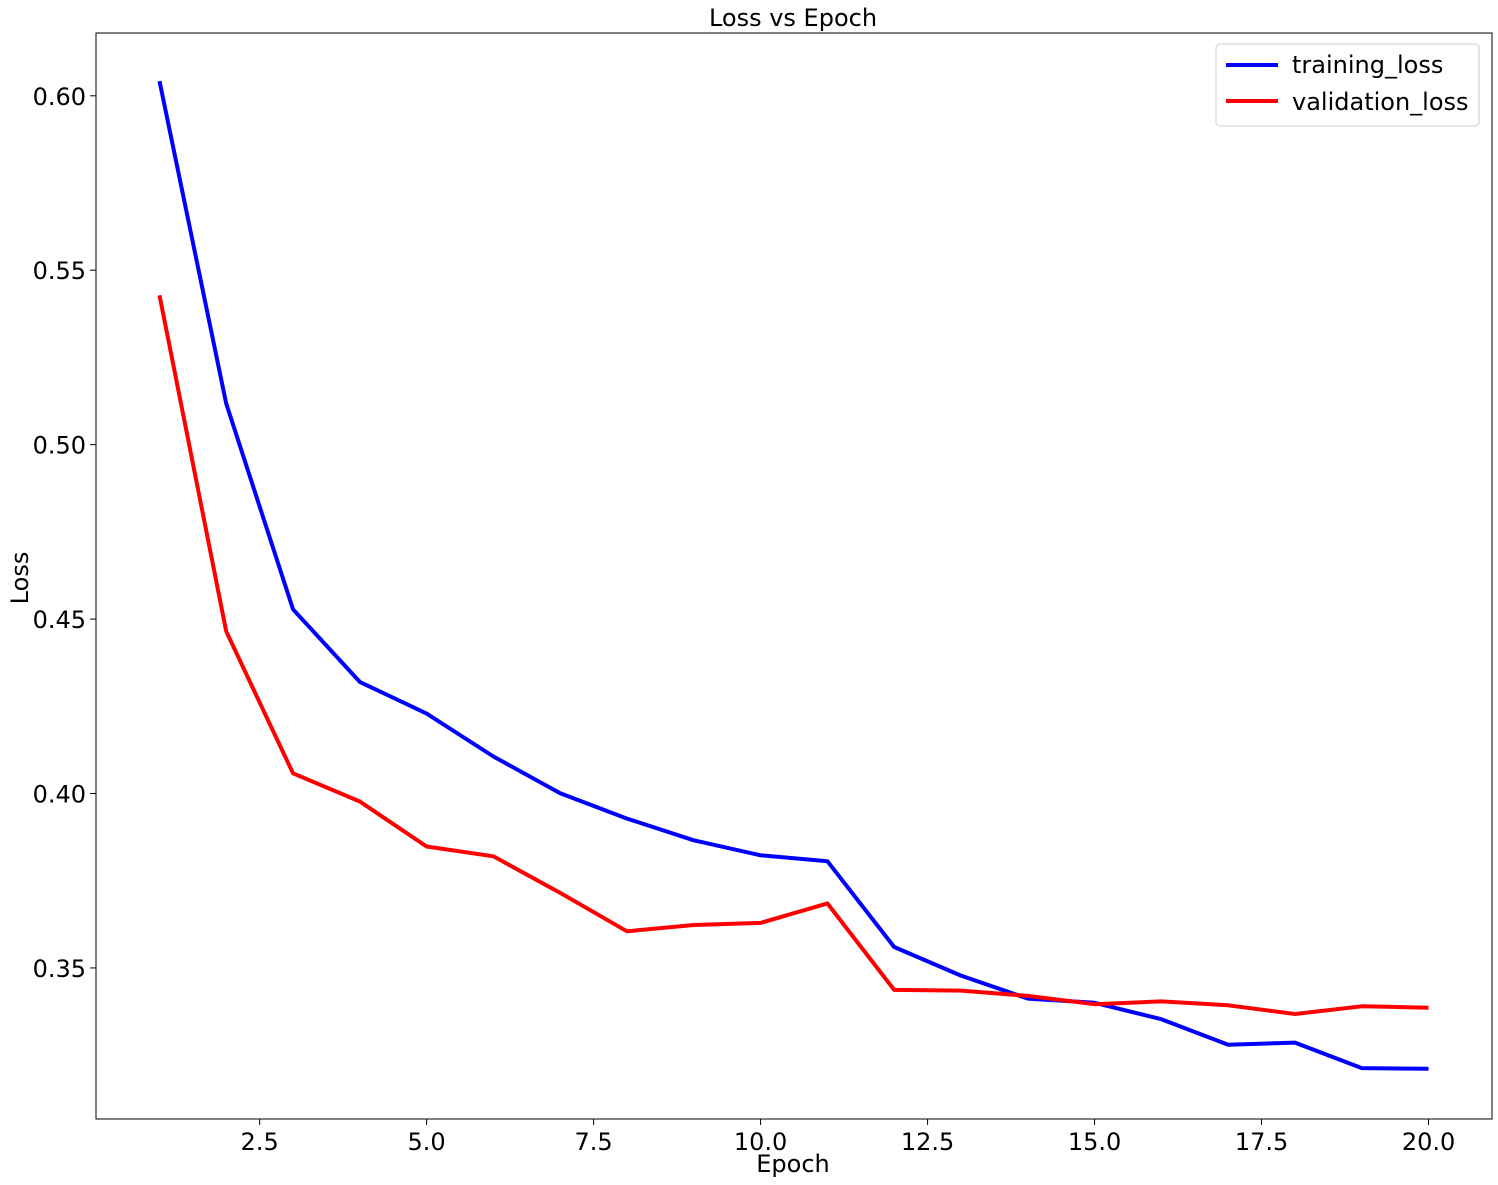 This screenshot has width=1498, height=1185. Describe the element at coordinates (927, 1142) in the screenshot. I see `x-tick-label: 12.5` at that location.